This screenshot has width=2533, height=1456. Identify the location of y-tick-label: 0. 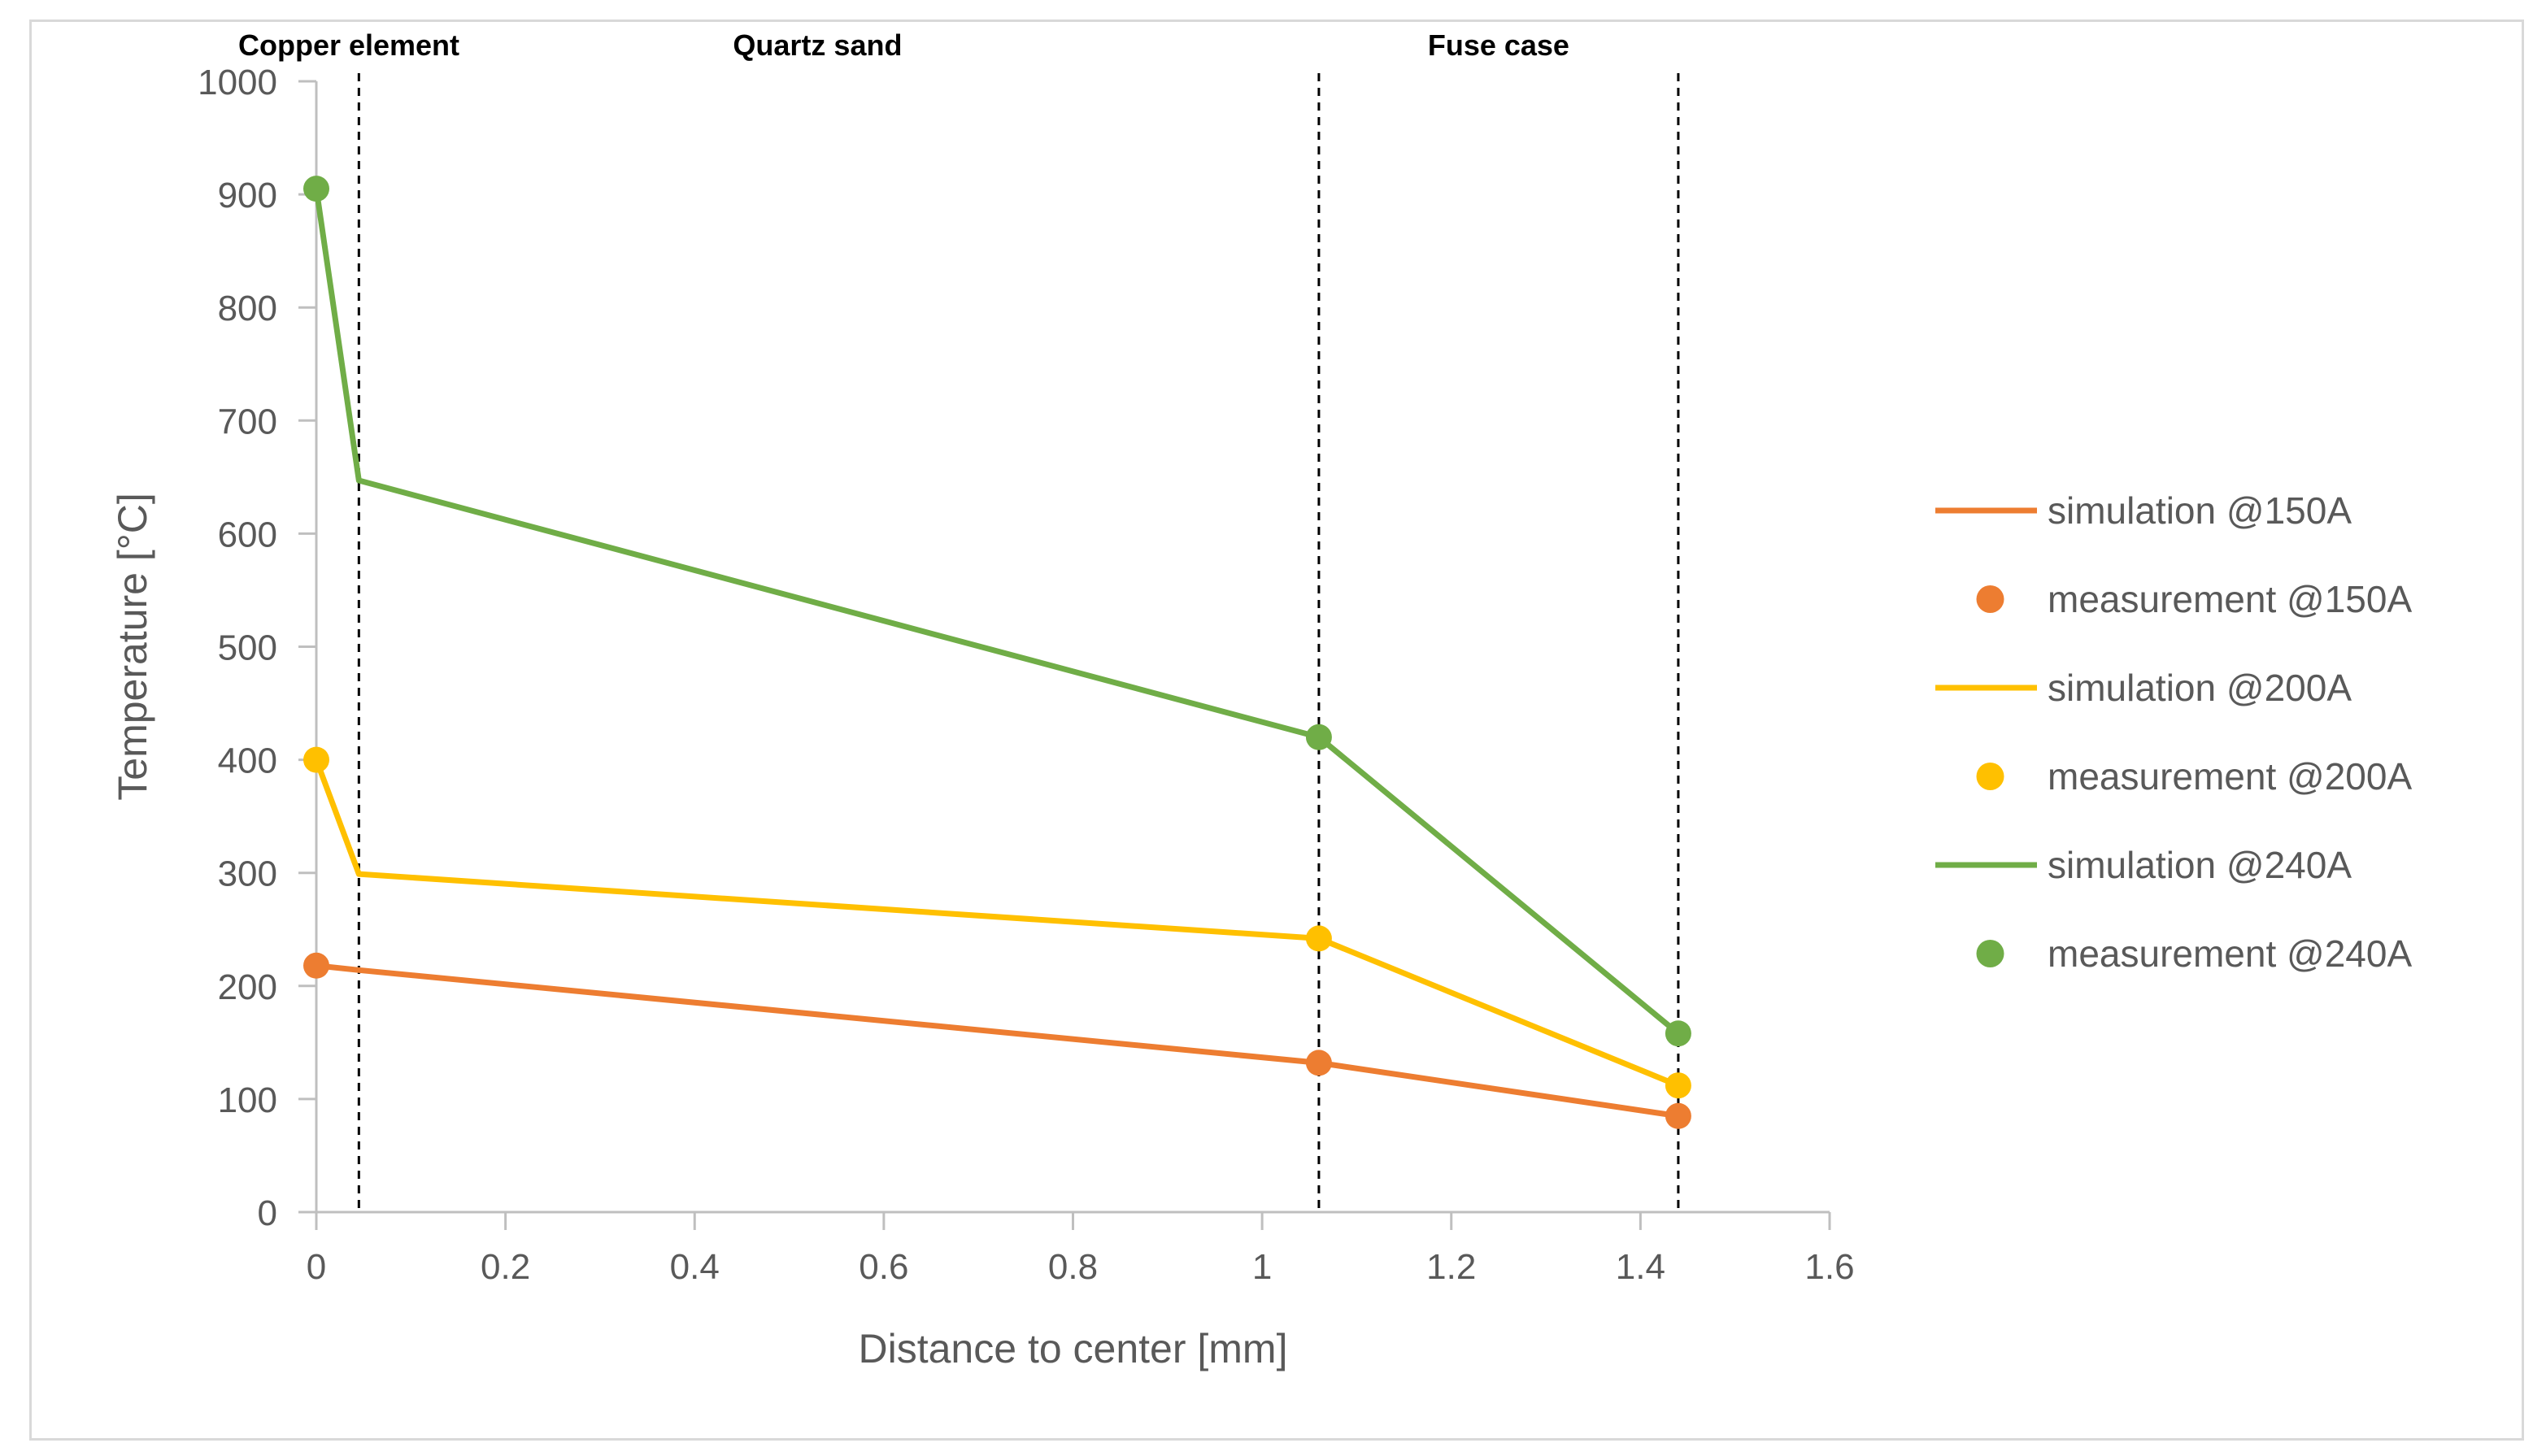
(267, 1213).